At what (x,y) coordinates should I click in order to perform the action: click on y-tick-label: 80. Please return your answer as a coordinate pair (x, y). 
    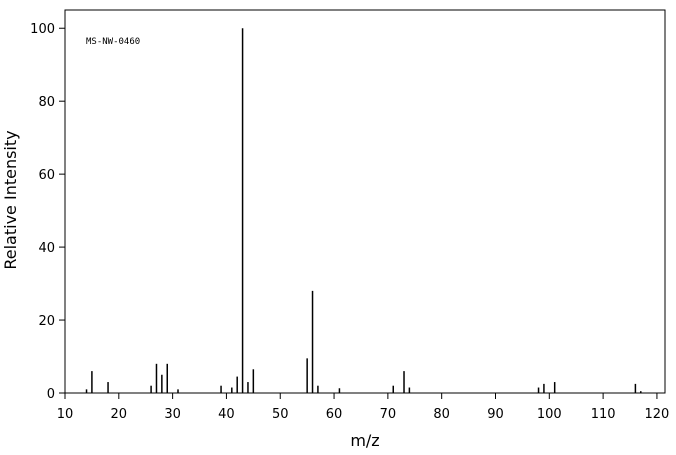
    Looking at the image, I should click on (46, 102).